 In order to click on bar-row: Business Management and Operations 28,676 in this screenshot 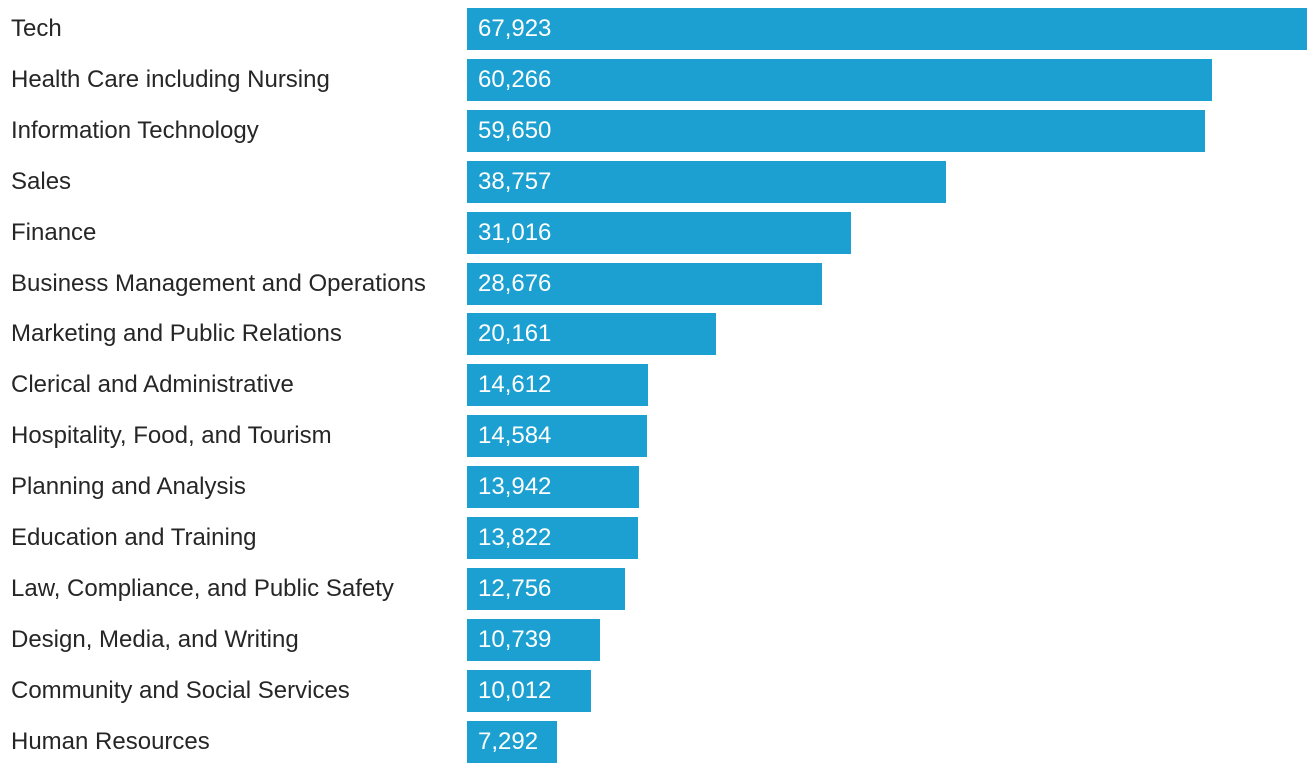, I will do `click(653, 283)`.